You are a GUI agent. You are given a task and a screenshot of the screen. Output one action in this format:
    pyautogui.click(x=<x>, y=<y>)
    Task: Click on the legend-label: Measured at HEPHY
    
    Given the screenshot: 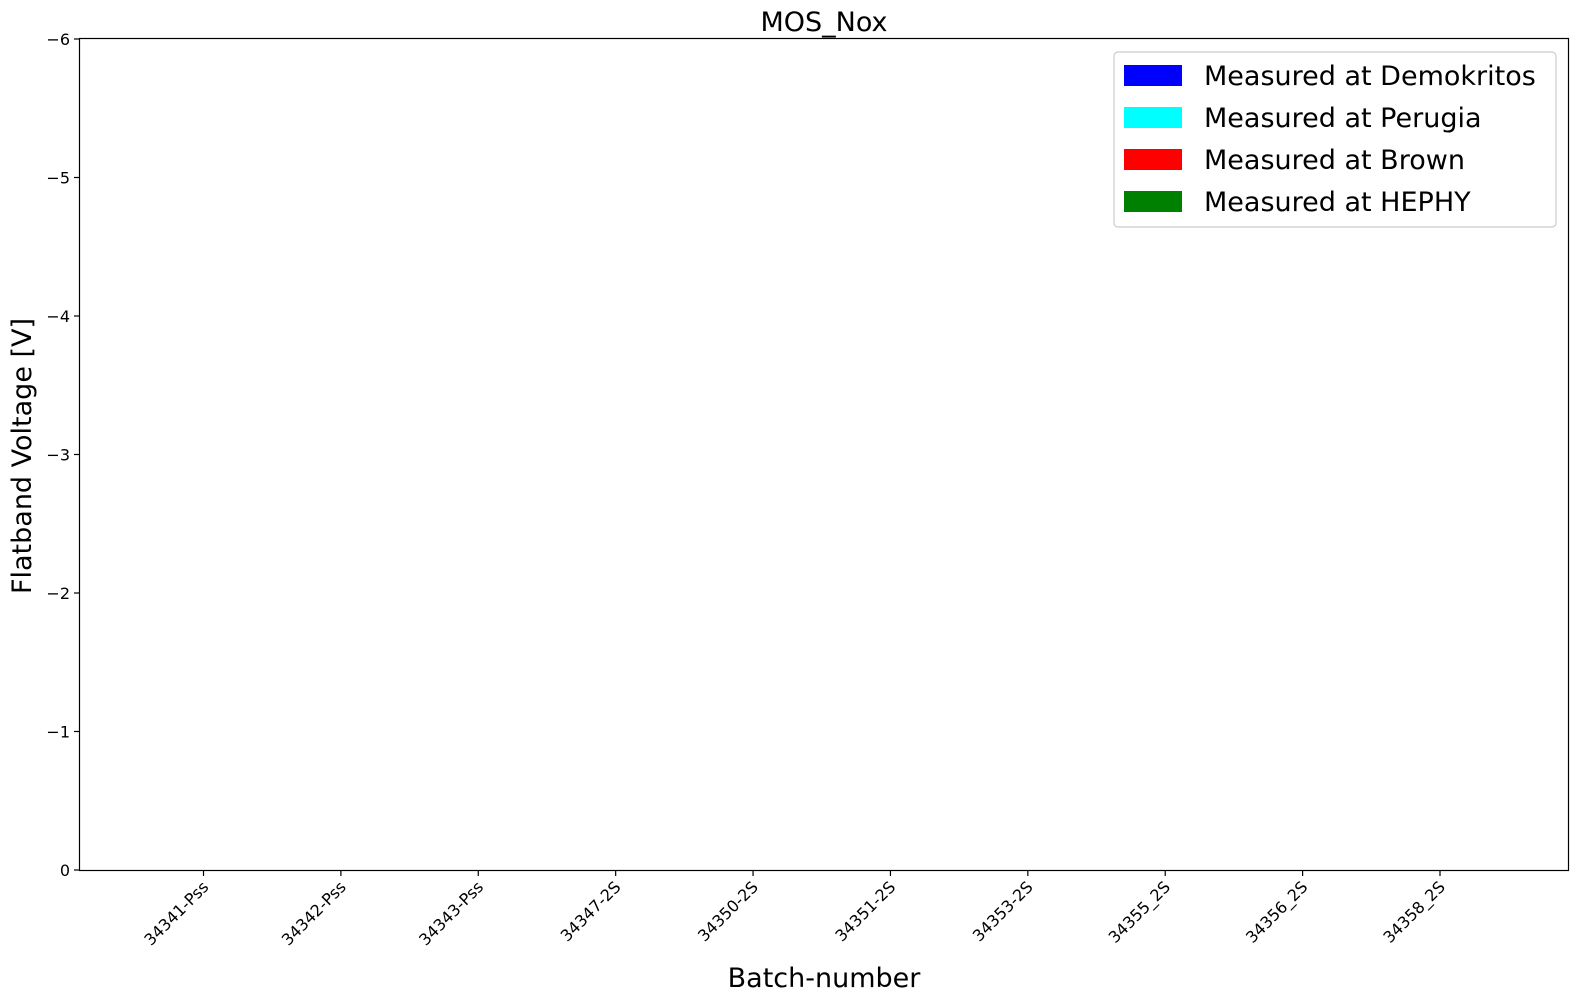 What is the action you would take?
    pyautogui.click(x=1337, y=202)
    